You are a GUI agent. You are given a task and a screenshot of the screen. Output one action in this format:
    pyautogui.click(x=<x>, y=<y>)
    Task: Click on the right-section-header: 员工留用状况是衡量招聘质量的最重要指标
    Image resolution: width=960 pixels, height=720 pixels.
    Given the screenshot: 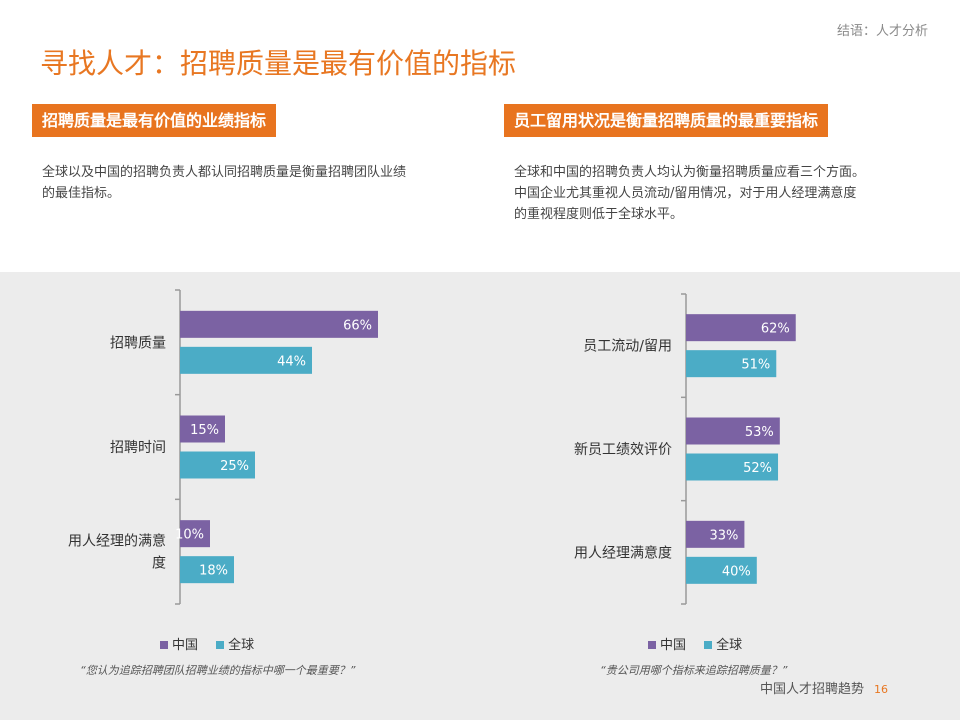 What is the action you would take?
    pyautogui.click(x=666, y=120)
    